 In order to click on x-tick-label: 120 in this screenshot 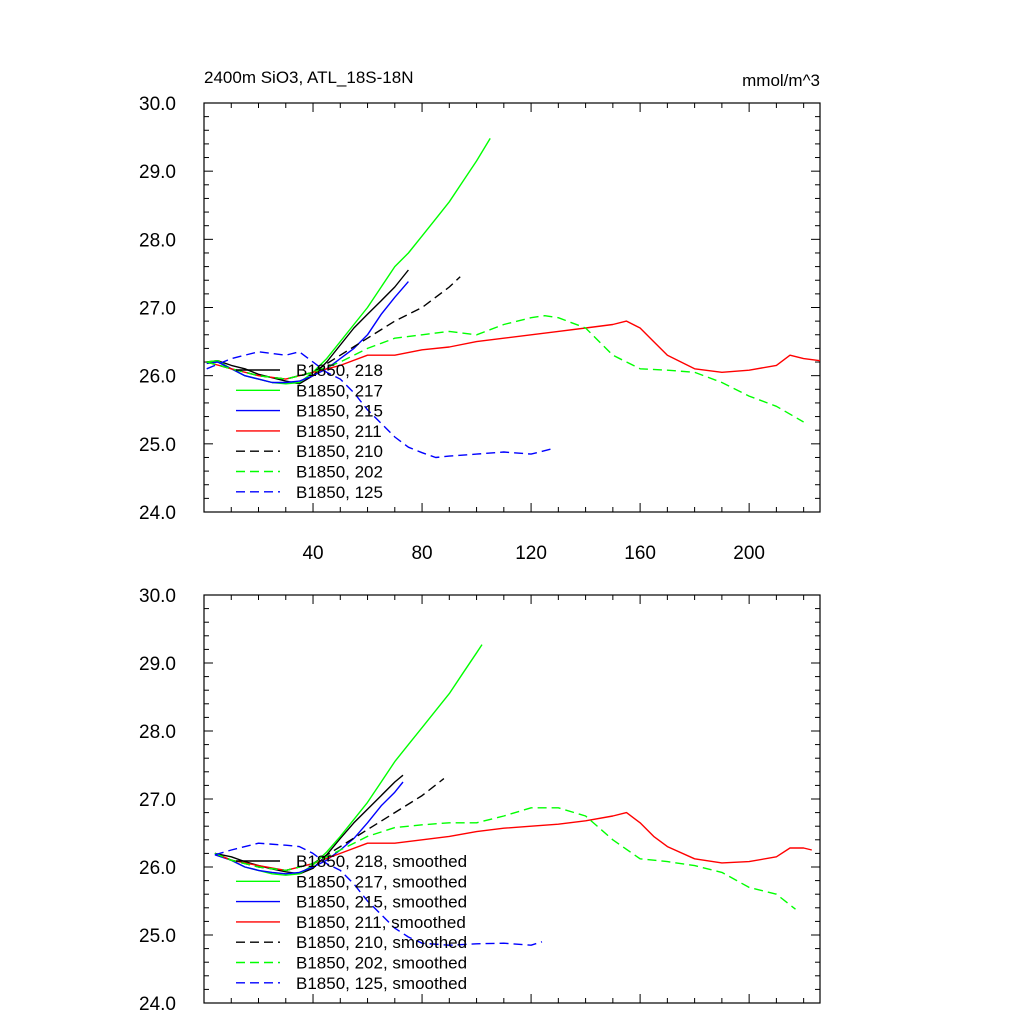, I will do `click(531, 553)`.